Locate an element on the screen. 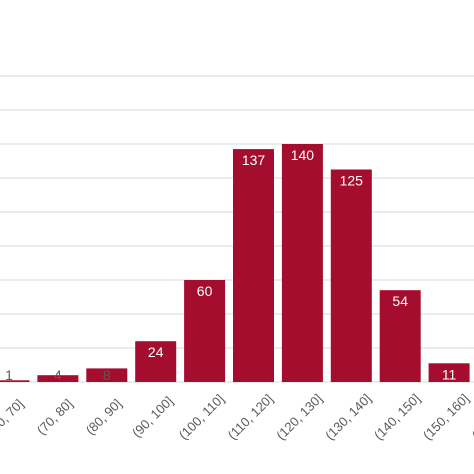 This screenshot has width=474, height=474. data-label: 125 is located at coordinates (352, 181).